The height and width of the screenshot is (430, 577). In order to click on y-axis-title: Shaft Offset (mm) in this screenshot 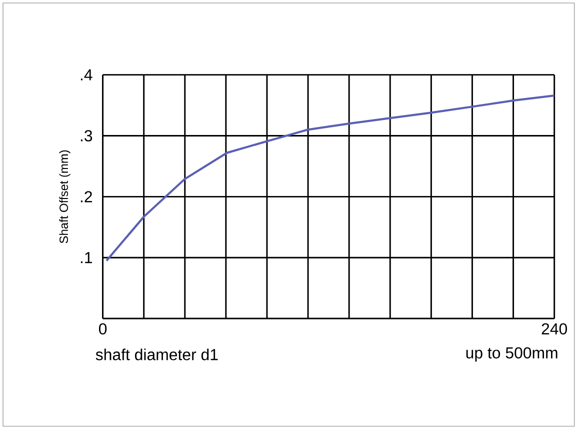, I will do `click(64, 197)`.